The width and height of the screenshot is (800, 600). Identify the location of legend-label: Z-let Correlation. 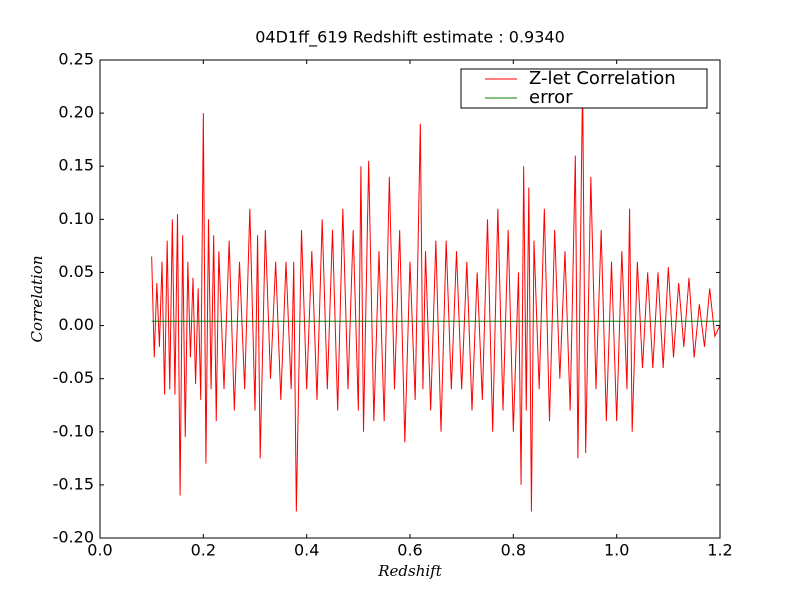
(602, 78).